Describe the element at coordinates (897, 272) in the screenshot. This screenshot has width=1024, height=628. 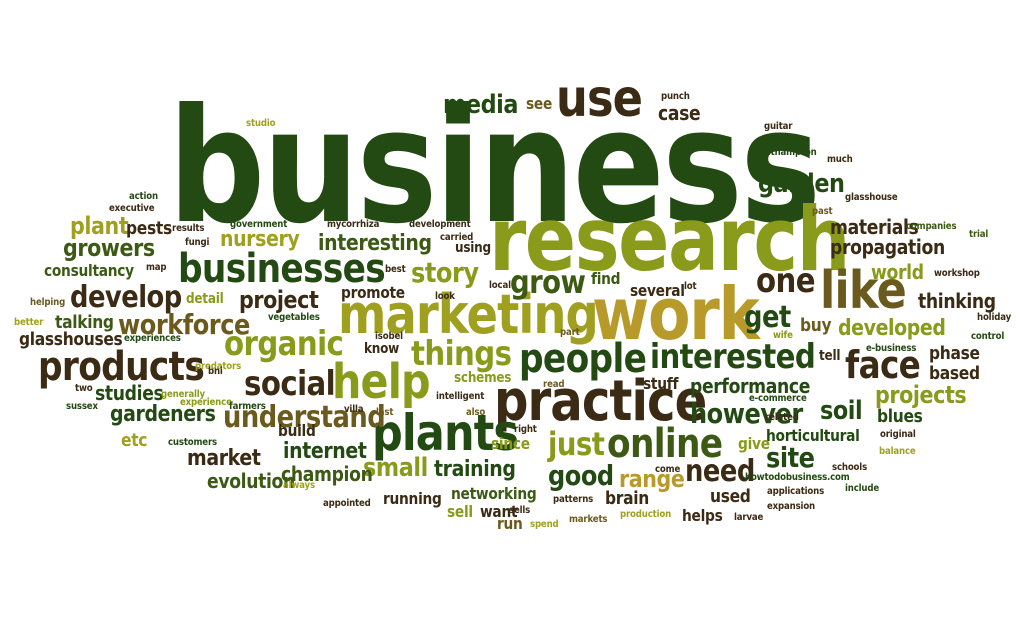
I see `word-world: world` at that location.